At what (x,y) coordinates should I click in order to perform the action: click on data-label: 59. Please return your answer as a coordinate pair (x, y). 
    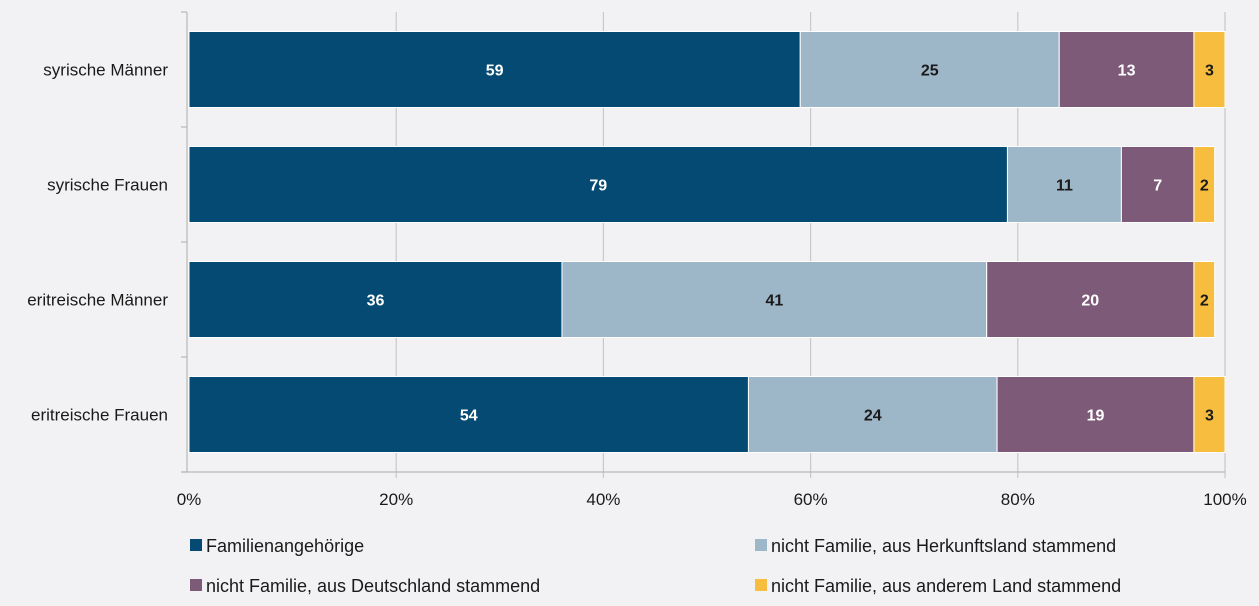
    Looking at the image, I should click on (495, 71).